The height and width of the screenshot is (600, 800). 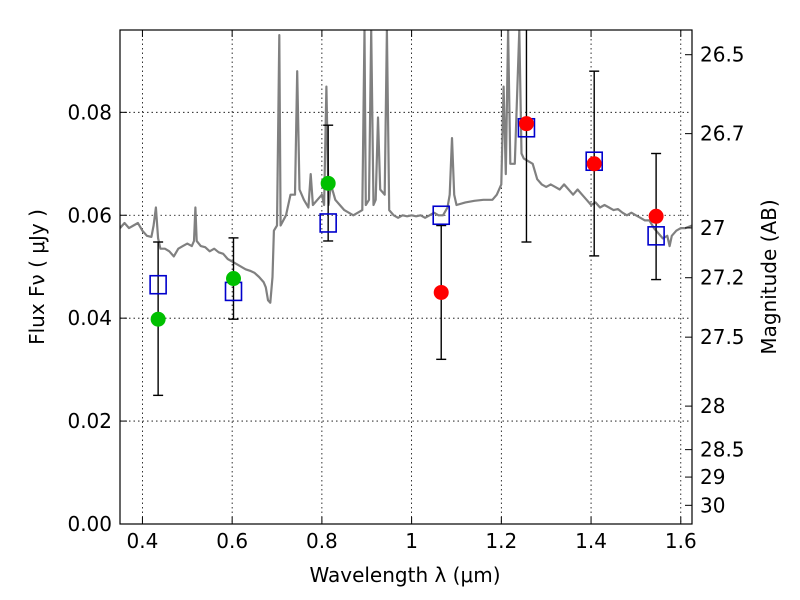 I want to click on mag-tick-label: 27.2, so click(x=722, y=278).